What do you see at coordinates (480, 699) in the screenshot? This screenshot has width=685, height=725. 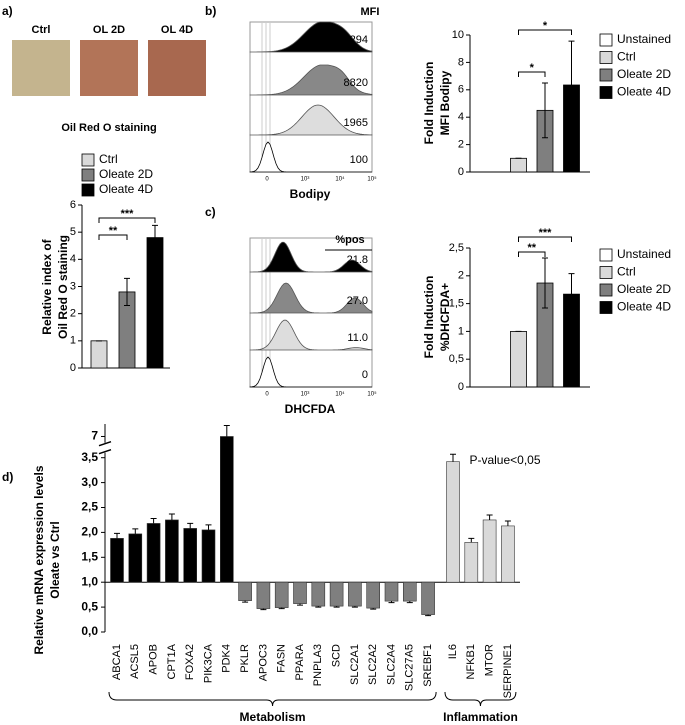 I see `group-bracket` at bounding box center [480, 699].